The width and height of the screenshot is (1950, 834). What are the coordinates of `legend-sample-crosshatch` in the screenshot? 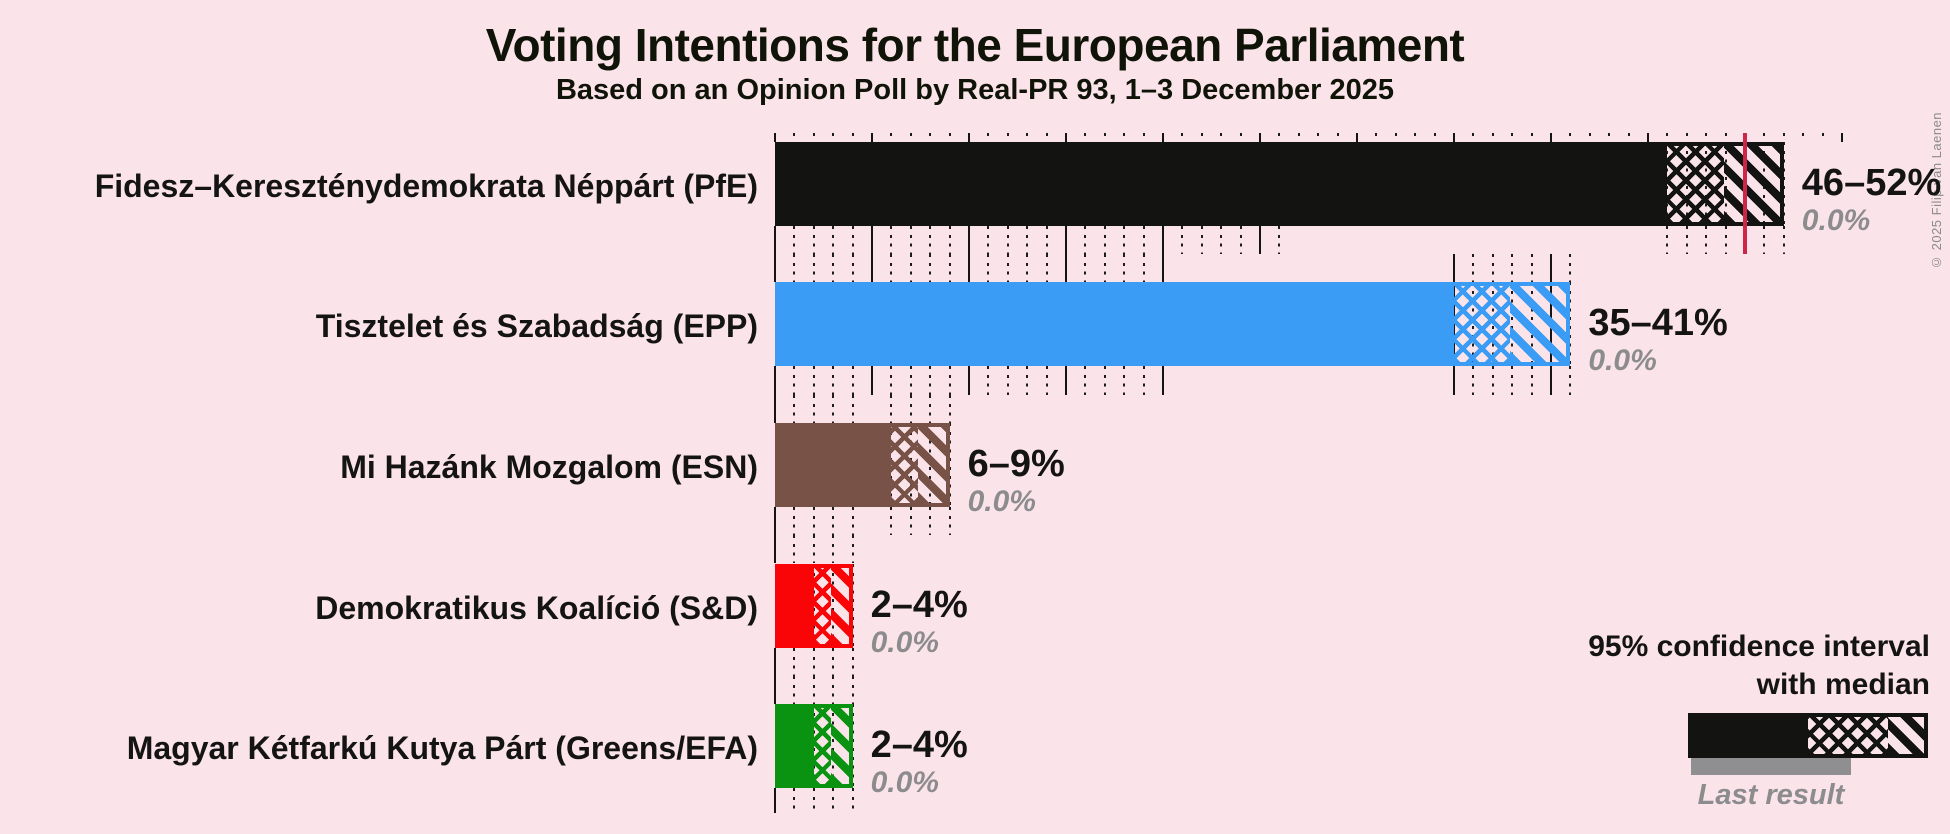 It's located at (1848, 735).